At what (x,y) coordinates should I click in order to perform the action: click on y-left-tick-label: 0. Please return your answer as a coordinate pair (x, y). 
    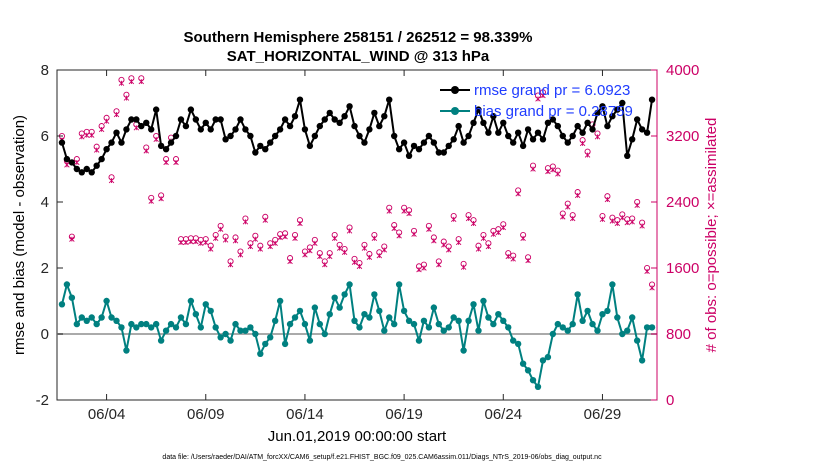
    Looking at the image, I should click on (45, 334).